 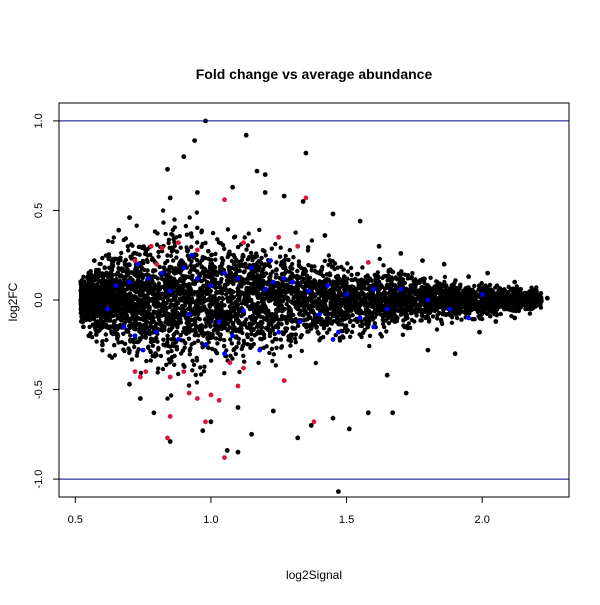 What do you see at coordinates (210, 520) in the screenshot?
I see `x-tick-label: 1.0` at bounding box center [210, 520].